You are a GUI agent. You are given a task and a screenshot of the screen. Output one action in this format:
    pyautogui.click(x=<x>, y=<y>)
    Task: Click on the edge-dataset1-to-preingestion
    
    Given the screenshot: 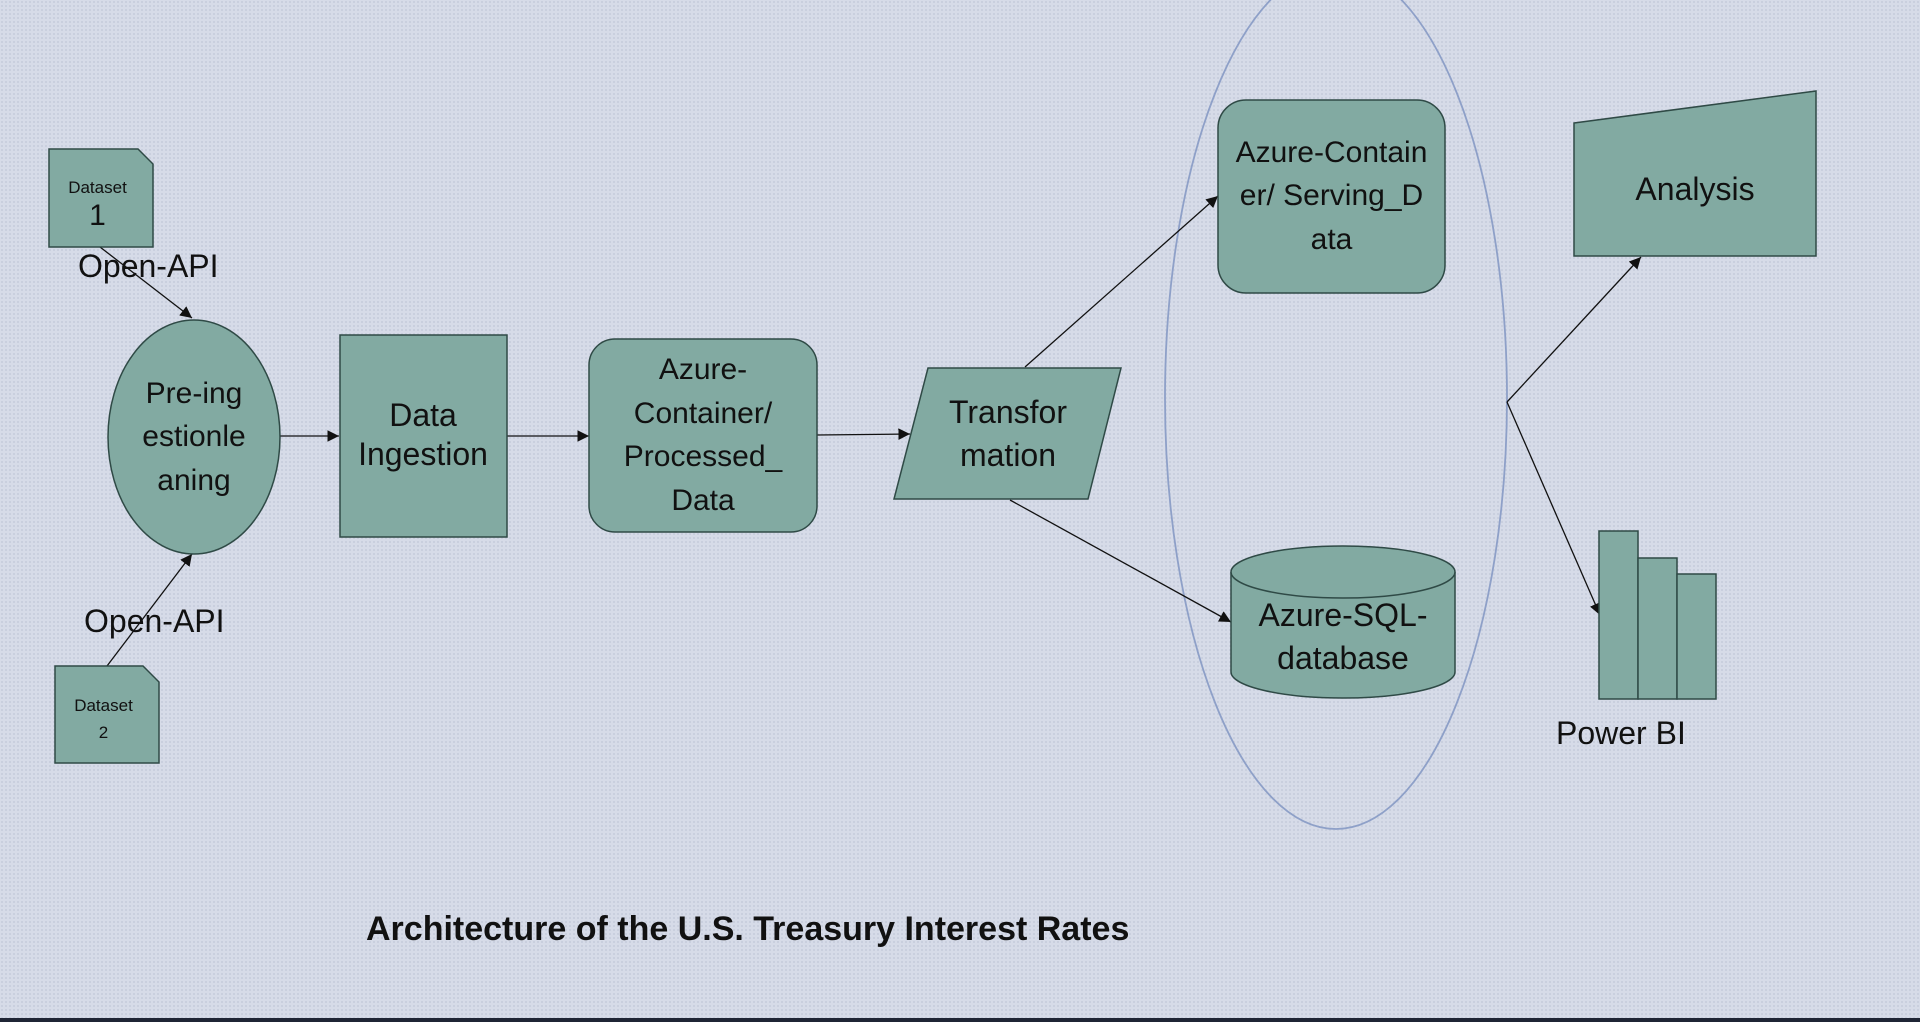 What is the action you would take?
    pyautogui.click(x=146, y=282)
    